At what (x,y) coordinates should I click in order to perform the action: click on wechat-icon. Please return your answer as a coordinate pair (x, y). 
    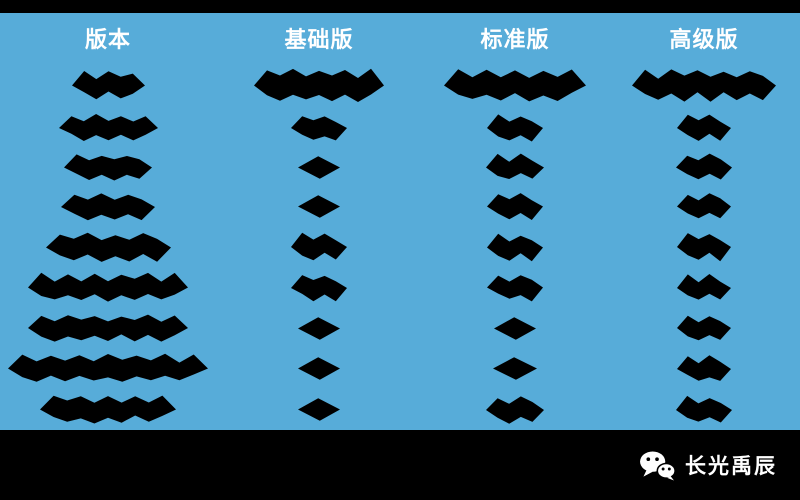
    Looking at the image, I should click on (657, 465).